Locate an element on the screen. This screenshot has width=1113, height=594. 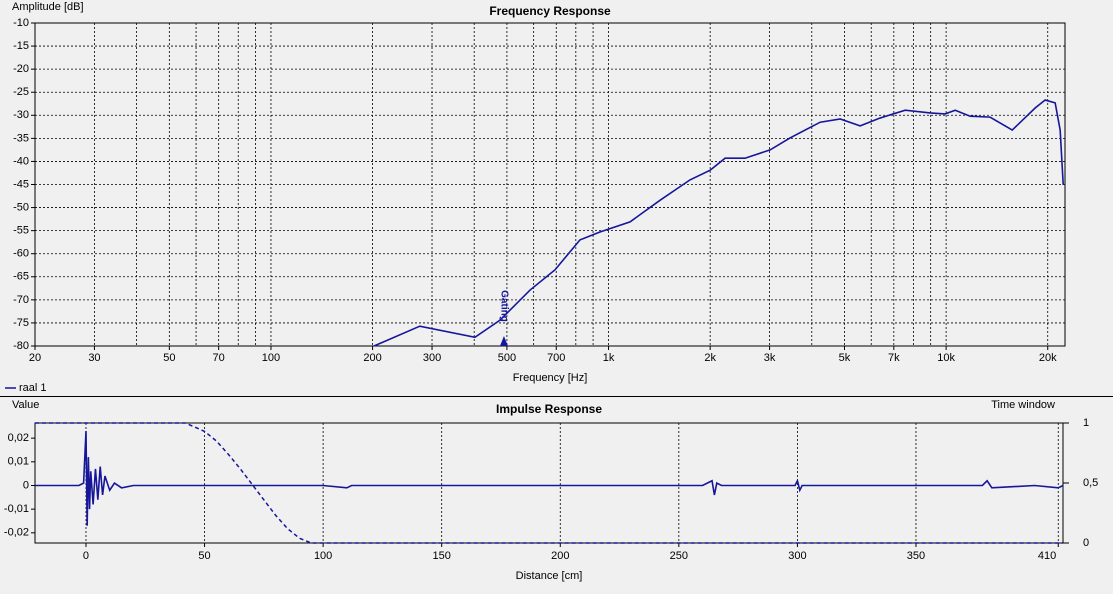
x-axis-label: Frequency [Hz] is located at coordinates (550, 378).